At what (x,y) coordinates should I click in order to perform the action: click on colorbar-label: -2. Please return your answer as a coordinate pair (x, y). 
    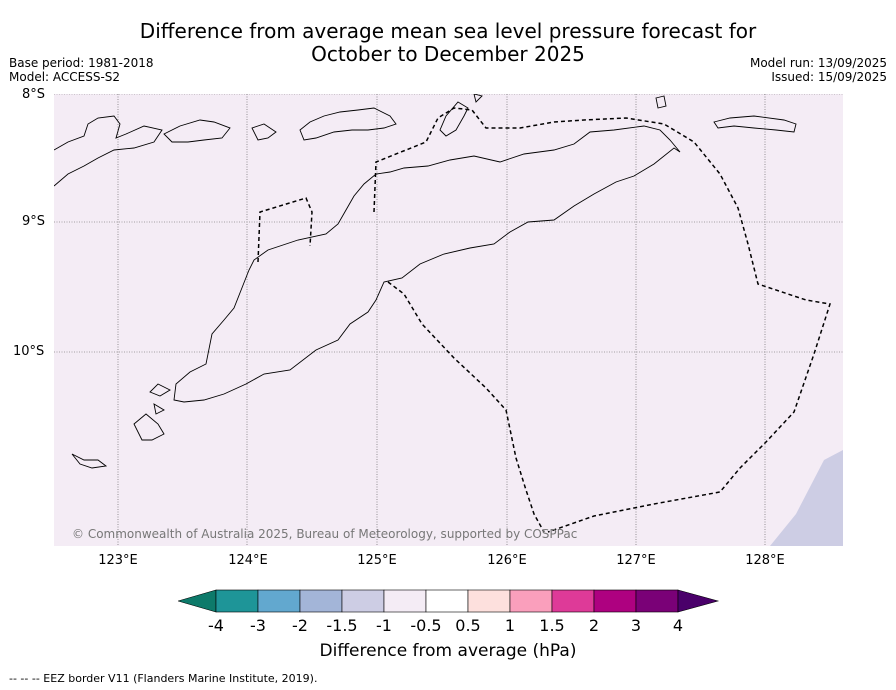
    Looking at the image, I should click on (300, 625).